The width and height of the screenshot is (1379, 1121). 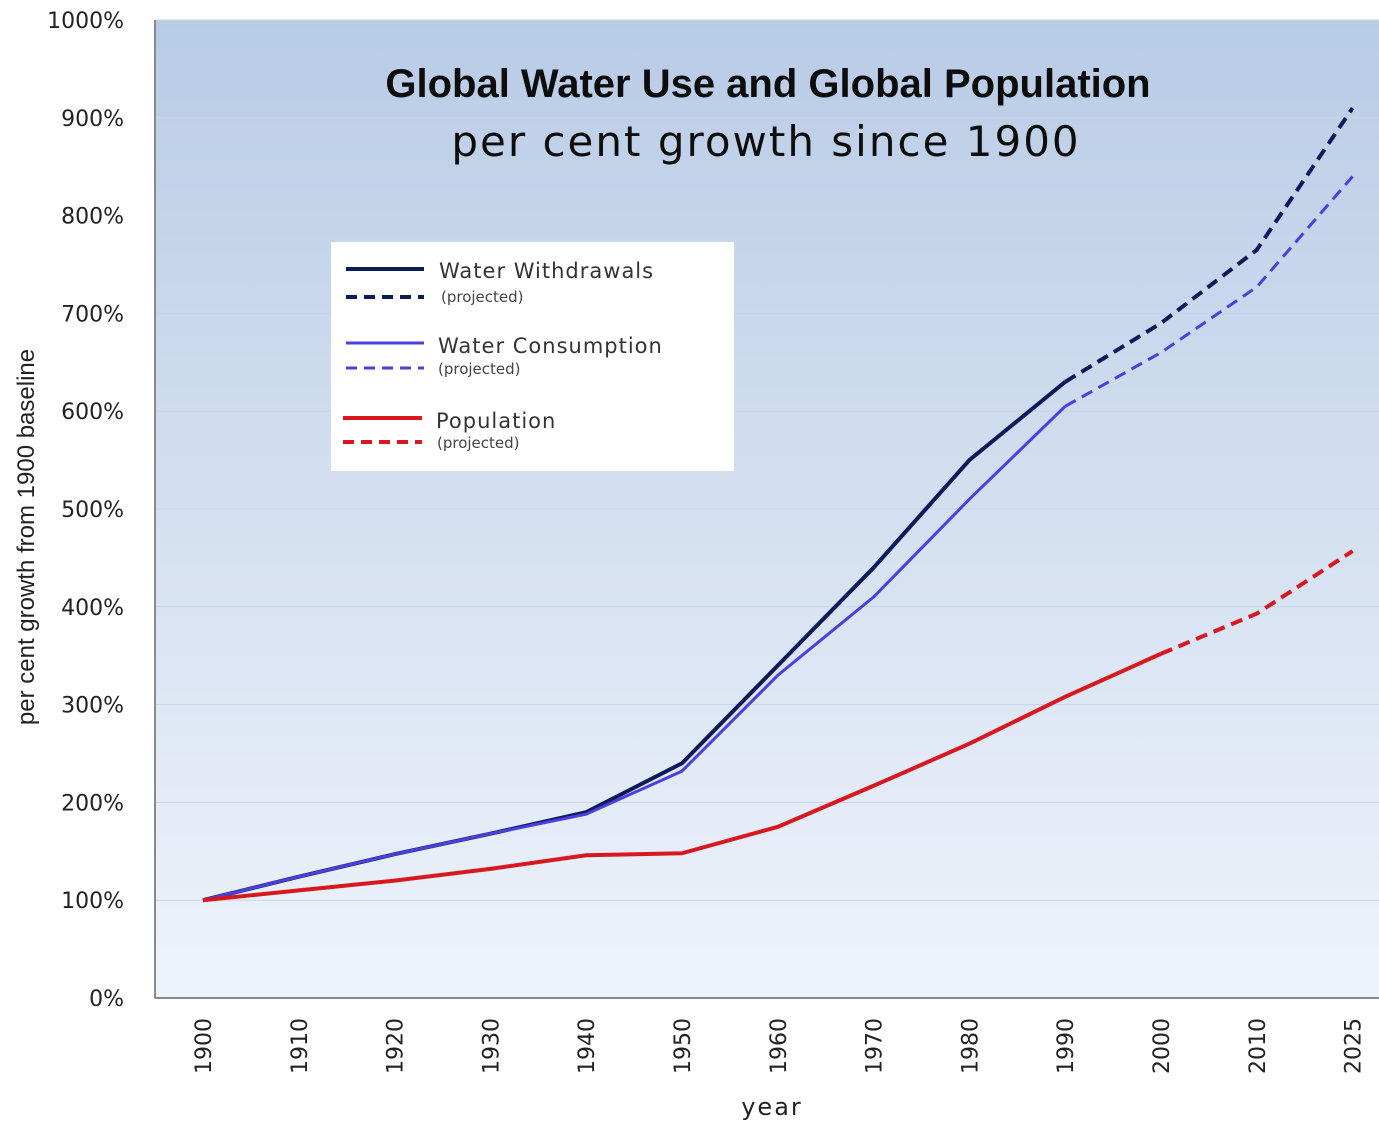 I want to click on chart-subtitle: per cent growth since 1900, so click(x=765, y=141).